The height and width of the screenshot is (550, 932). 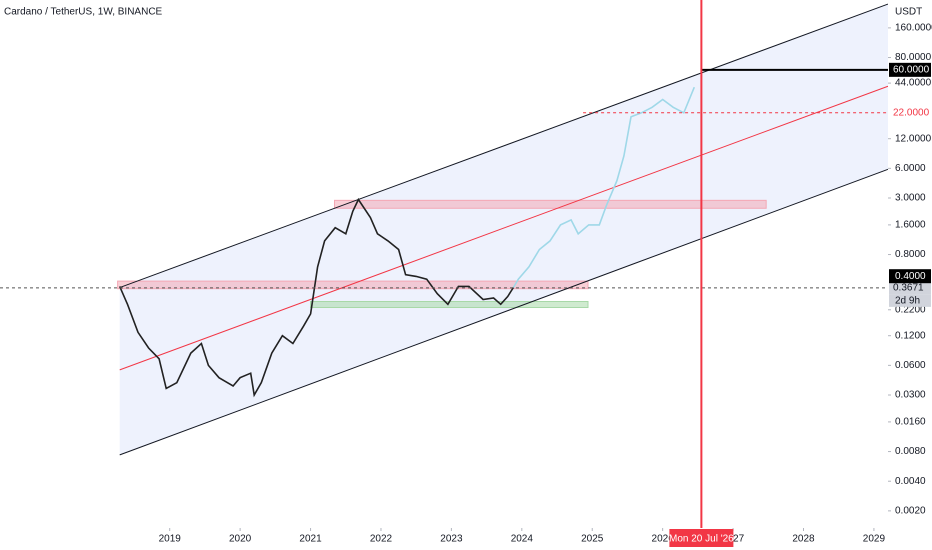 I want to click on chart-title: Cardano / TetherUS, 1W, BINANCE, so click(x=83, y=12).